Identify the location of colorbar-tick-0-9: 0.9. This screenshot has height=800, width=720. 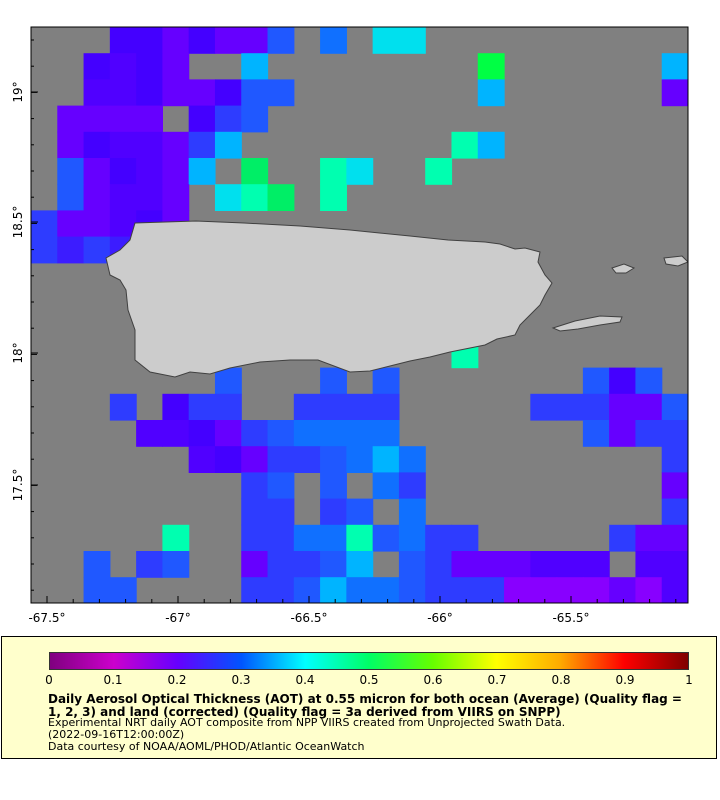
(625, 680).